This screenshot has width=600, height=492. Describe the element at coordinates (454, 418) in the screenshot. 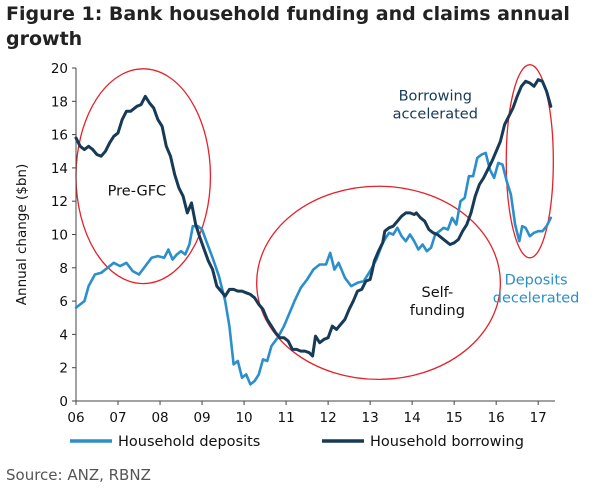

I see `x-tick-label: 15` at that location.